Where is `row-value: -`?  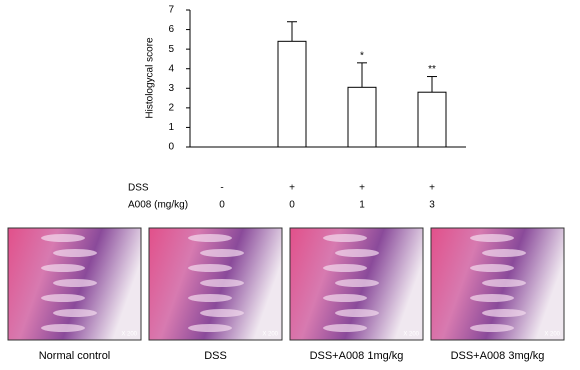 row-value: - is located at coordinates (221, 188).